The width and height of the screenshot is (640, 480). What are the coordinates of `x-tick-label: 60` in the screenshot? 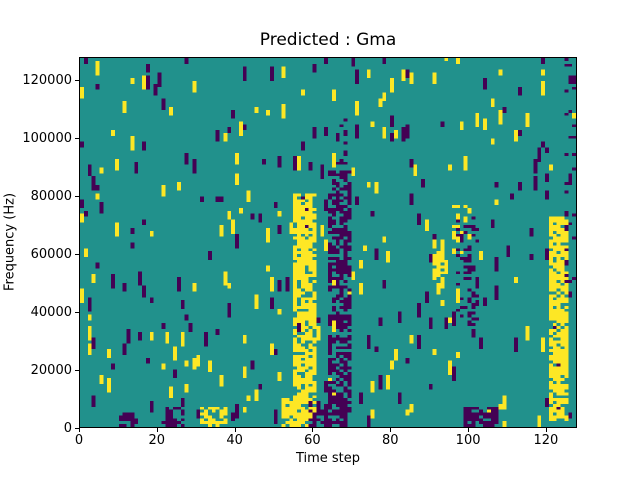 It's located at (312, 440).